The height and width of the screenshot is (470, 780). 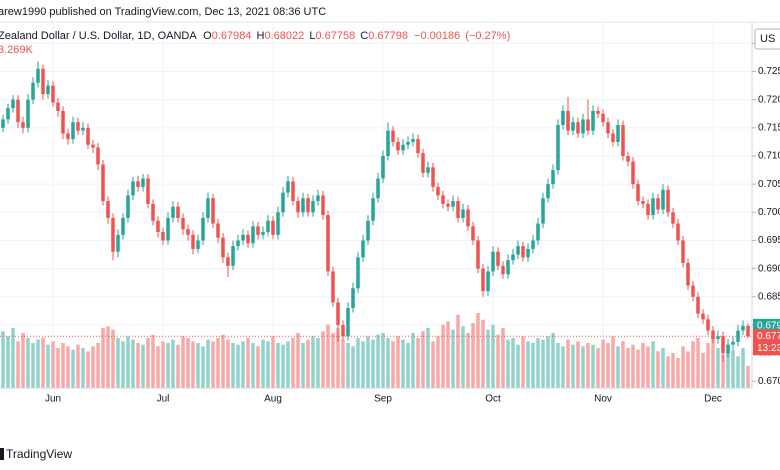 I want to click on y-tick-label: 0.695, so click(x=769, y=240).